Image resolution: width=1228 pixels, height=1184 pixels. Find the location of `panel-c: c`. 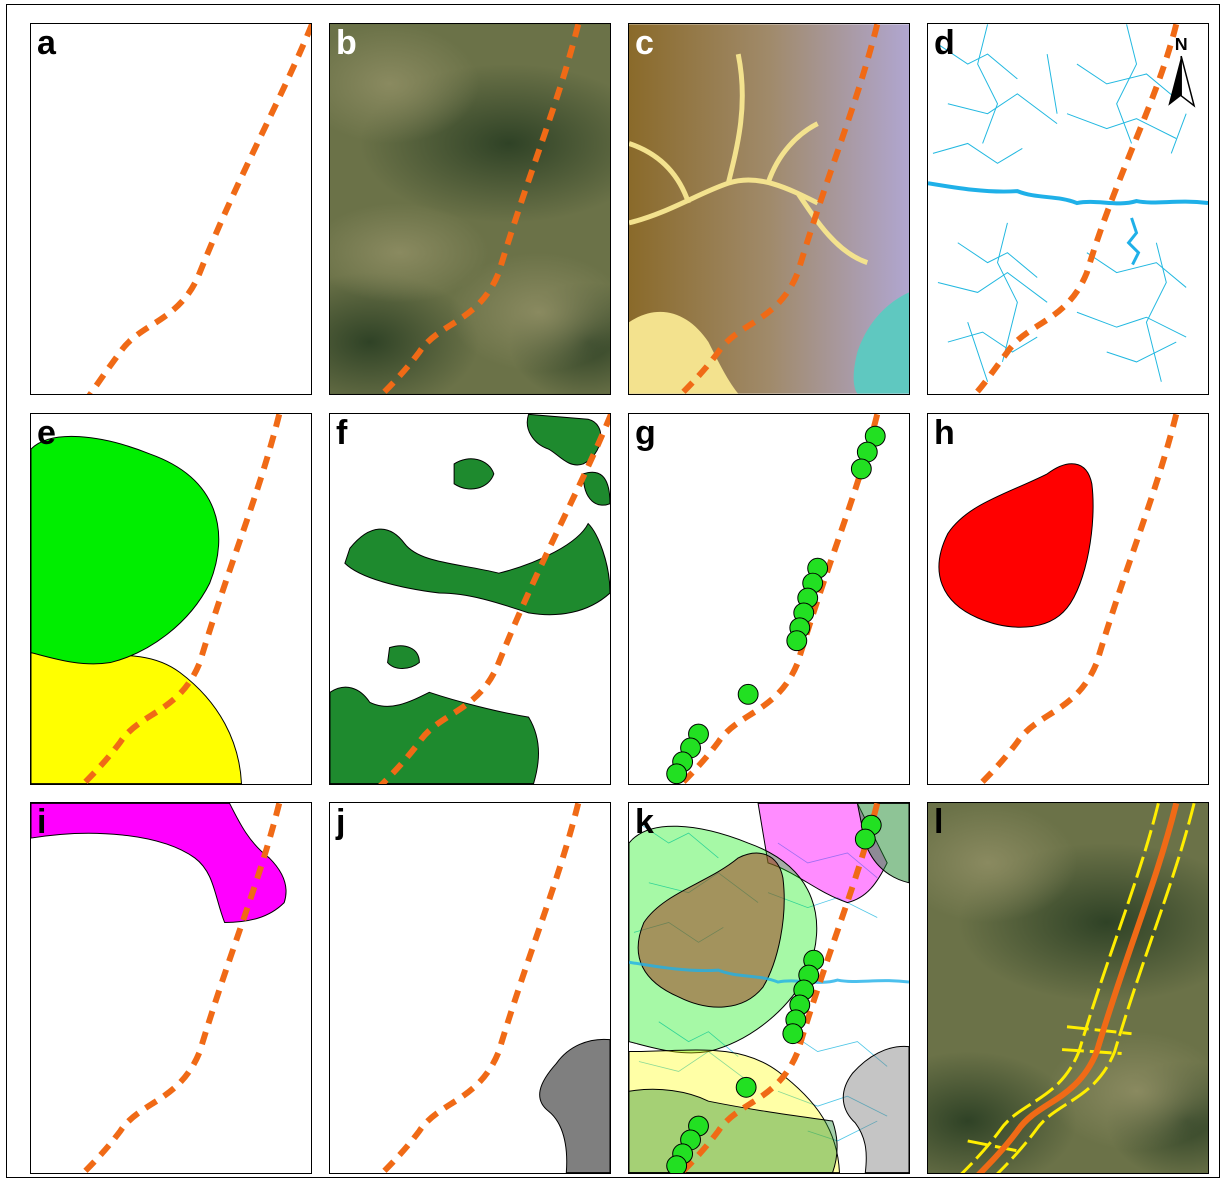

panel-c: c is located at coordinates (769, 209).